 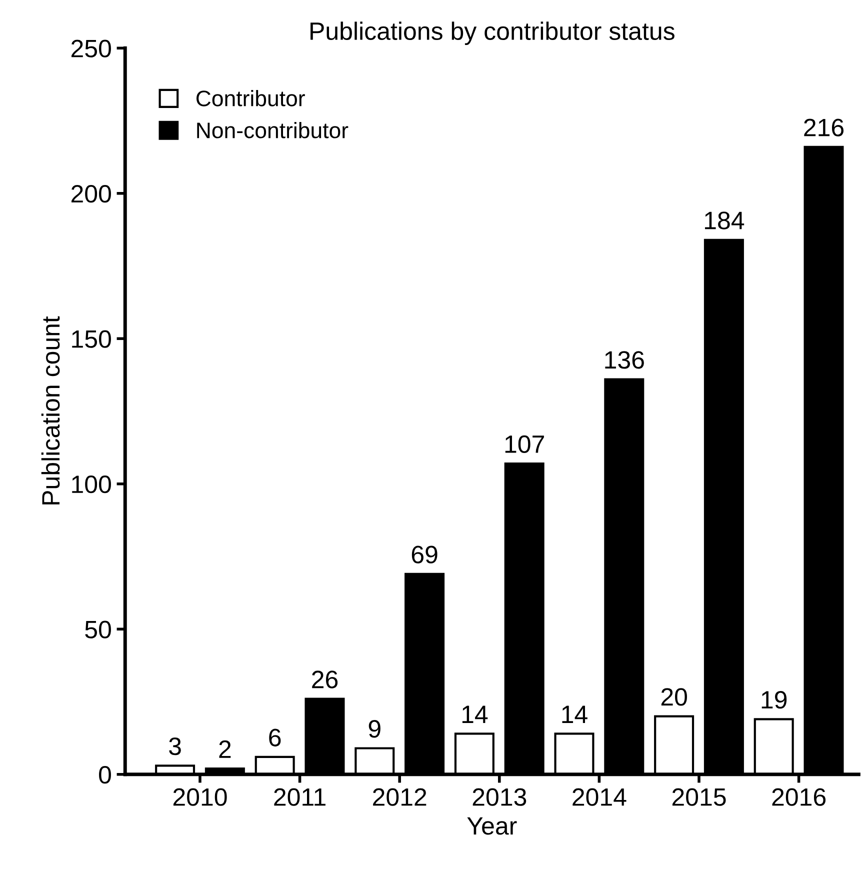 What do you see at coordinates (399, 797) in the screenshot?
I see `x-tick-label: 2012` at bounding box center [399, 797].